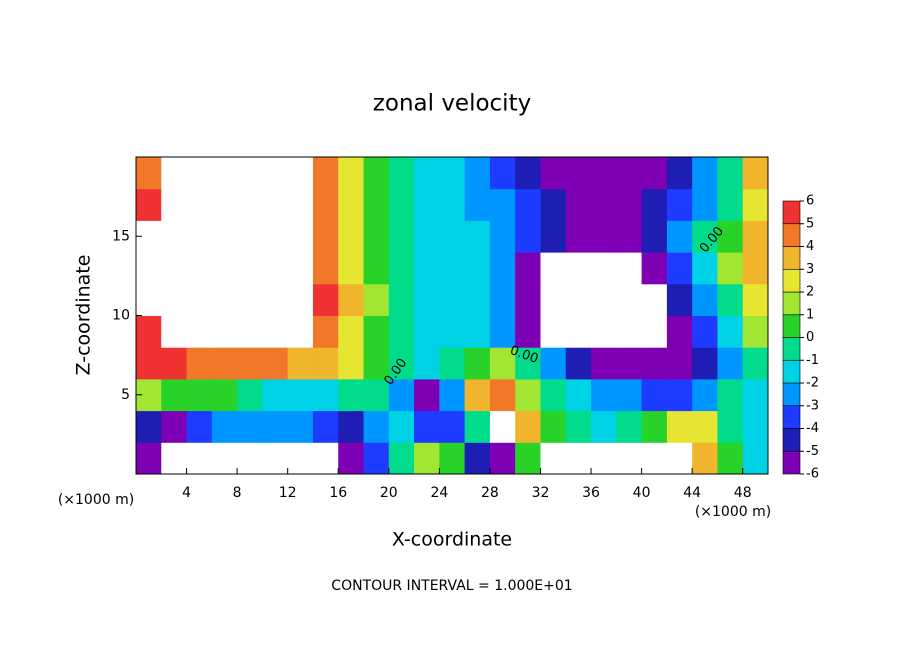 This screenshot has height=654, width=904. I want to click on colorbar-label: -5, so click(812, 451).